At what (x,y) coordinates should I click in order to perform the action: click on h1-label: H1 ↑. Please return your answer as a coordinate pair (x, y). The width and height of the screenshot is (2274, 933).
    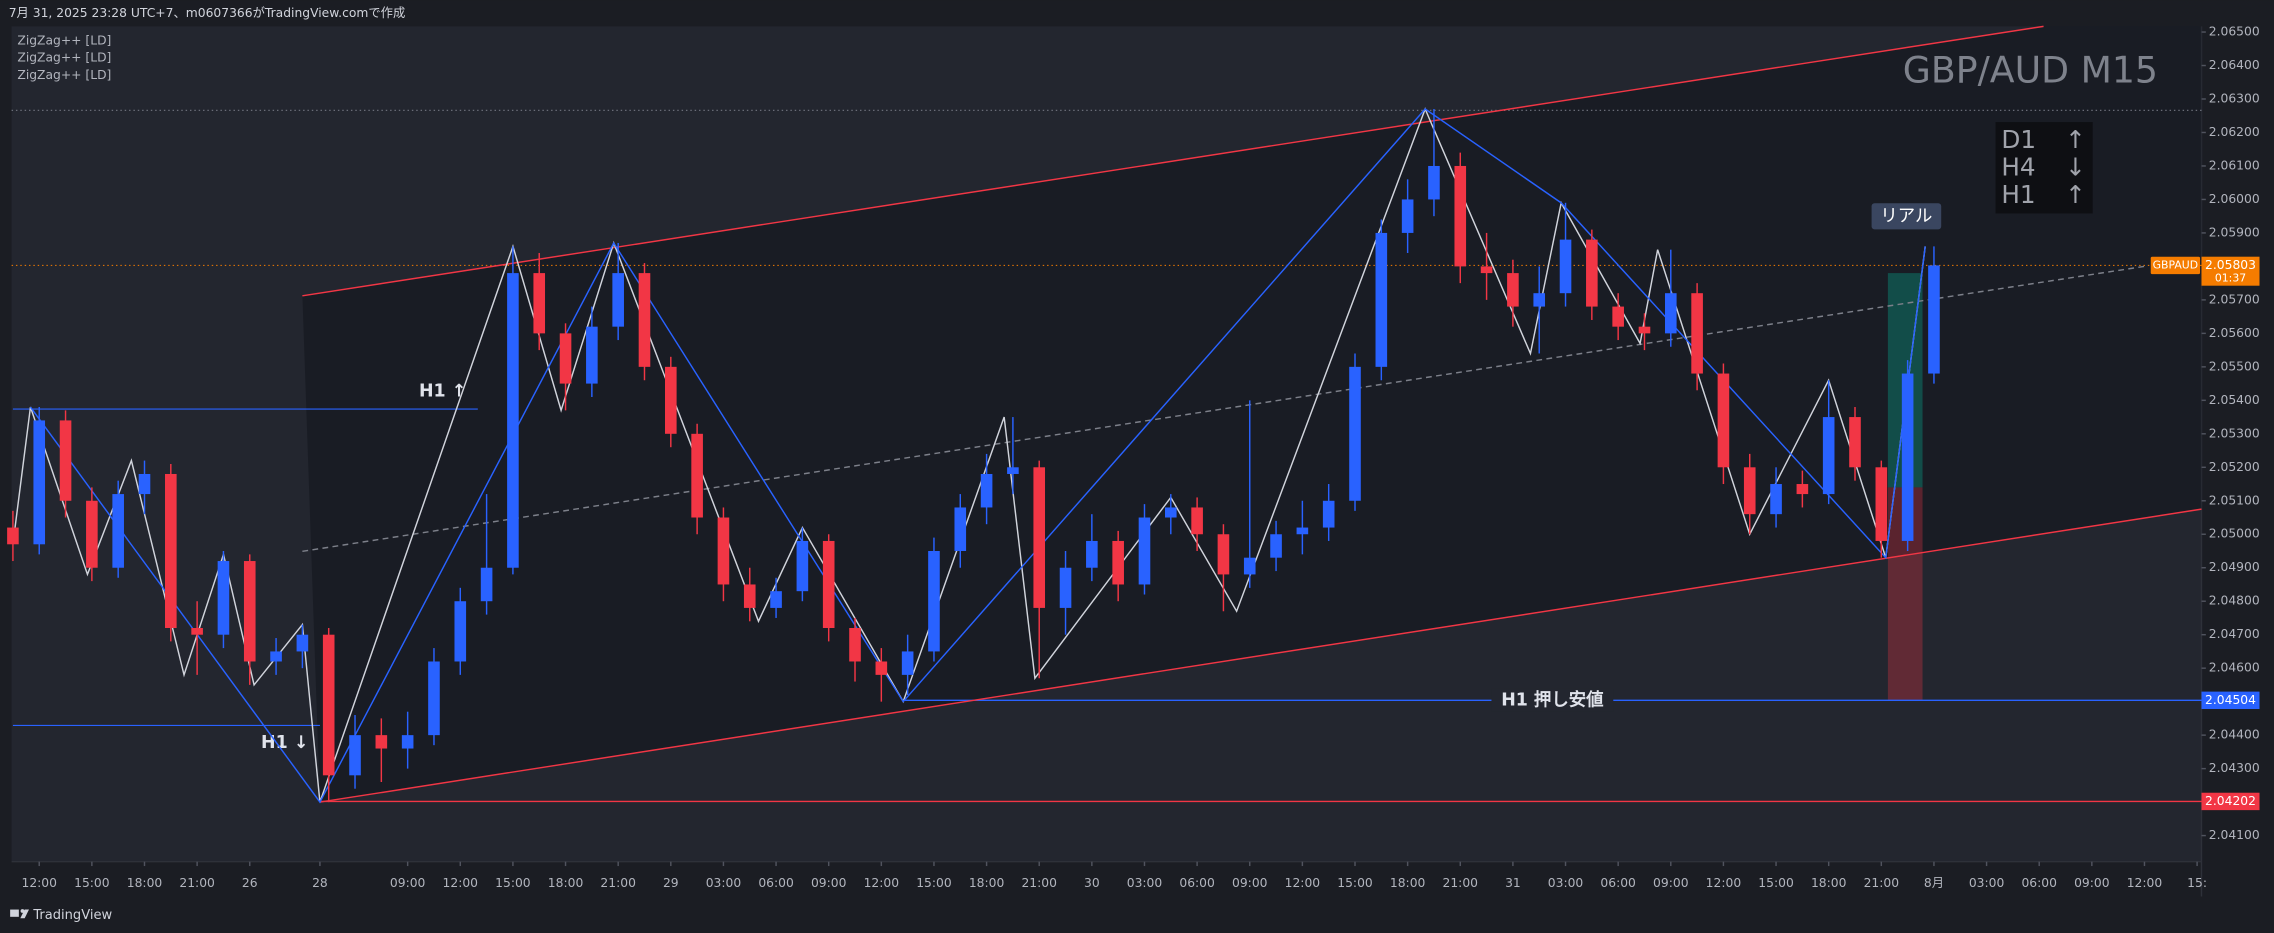
    Looking at the image, I should click on (442, 392).